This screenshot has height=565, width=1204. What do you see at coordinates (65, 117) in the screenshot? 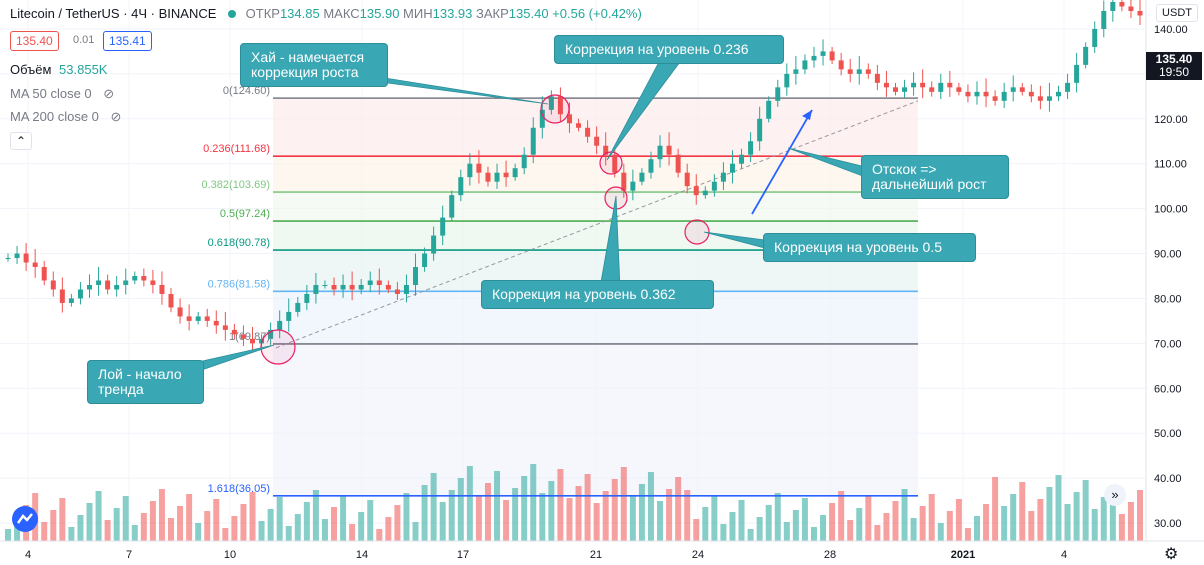
I see `ma200-indicator: MA 200 close 0 ⊘` at bounding box center [65, 117].